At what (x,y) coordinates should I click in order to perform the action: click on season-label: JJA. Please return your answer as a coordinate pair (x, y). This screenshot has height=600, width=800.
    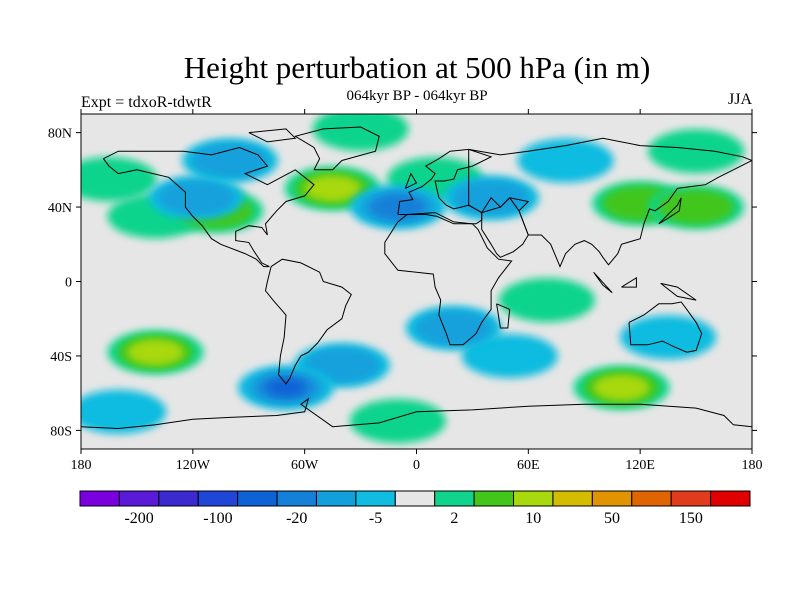
    Looking at the image, I should click on (739, 99).